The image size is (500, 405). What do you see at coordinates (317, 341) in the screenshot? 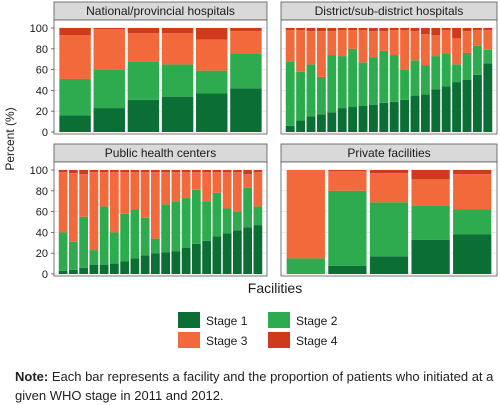
I see `legend-label: Stage 4` at bounding box center [317, 341].